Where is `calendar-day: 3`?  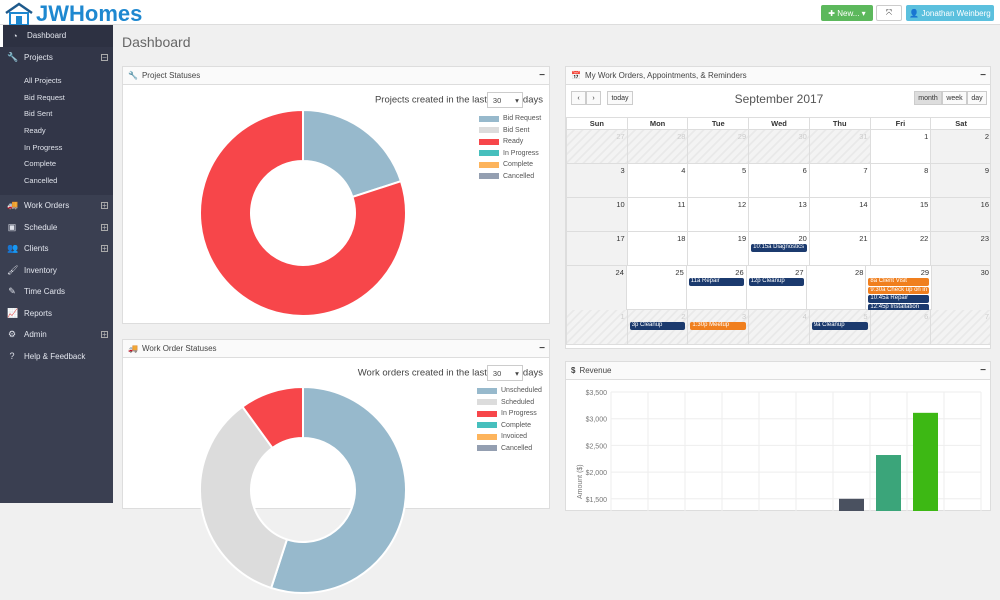 calendar-day: 3 is located at coordinates (596, 180).